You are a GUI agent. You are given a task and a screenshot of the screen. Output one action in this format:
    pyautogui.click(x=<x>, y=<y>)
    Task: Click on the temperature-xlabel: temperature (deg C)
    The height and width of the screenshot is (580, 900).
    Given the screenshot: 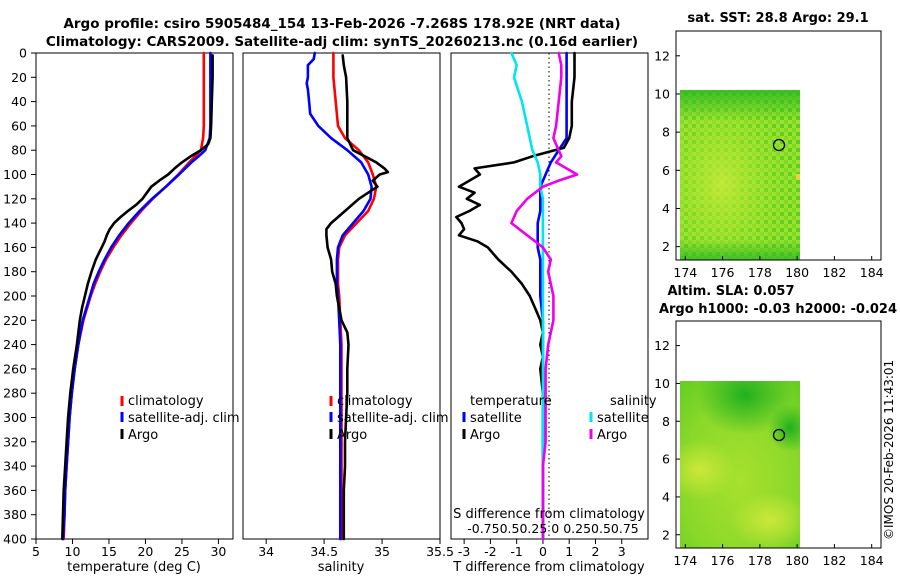 What is the action you would take?
    pyautogui.click(x=134, y=567)
    